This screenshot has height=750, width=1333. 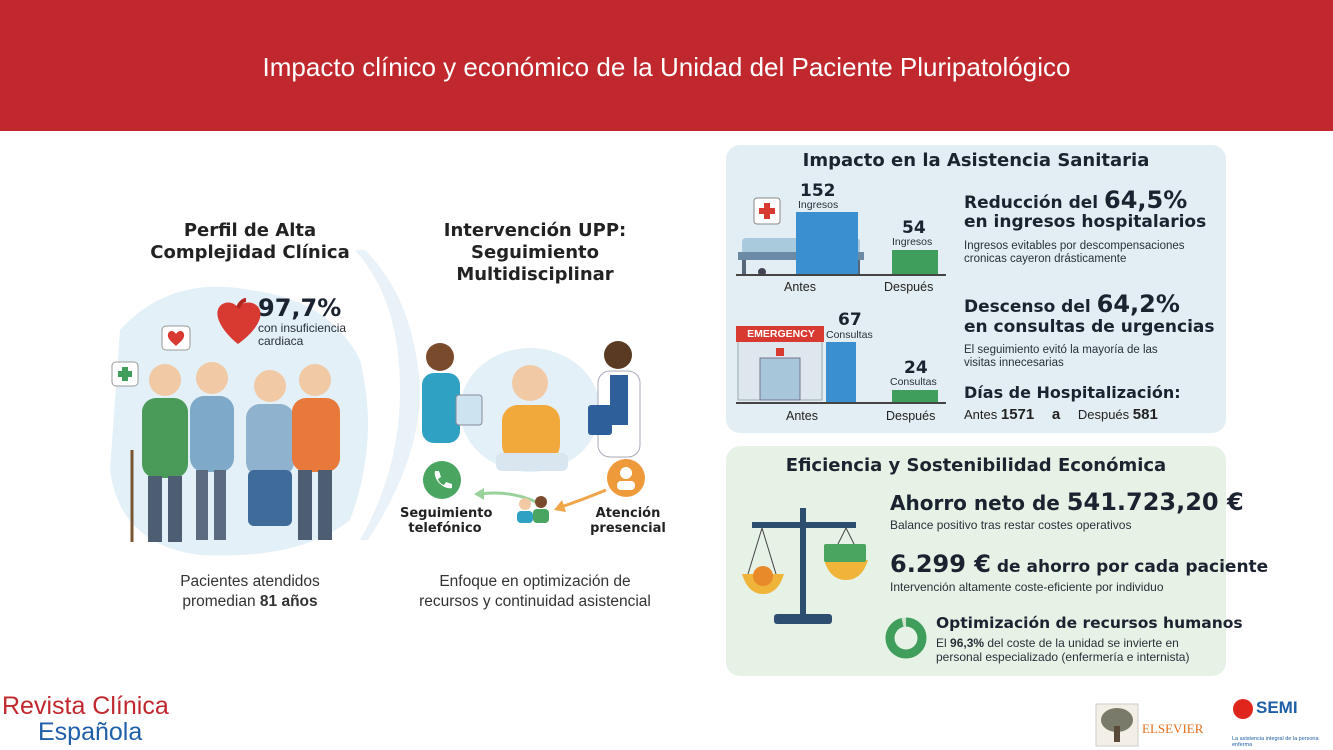 What do you see at coordinates (442, 480) in the screenshot?
I see `phone-icon` at bounding box center [442, 480].